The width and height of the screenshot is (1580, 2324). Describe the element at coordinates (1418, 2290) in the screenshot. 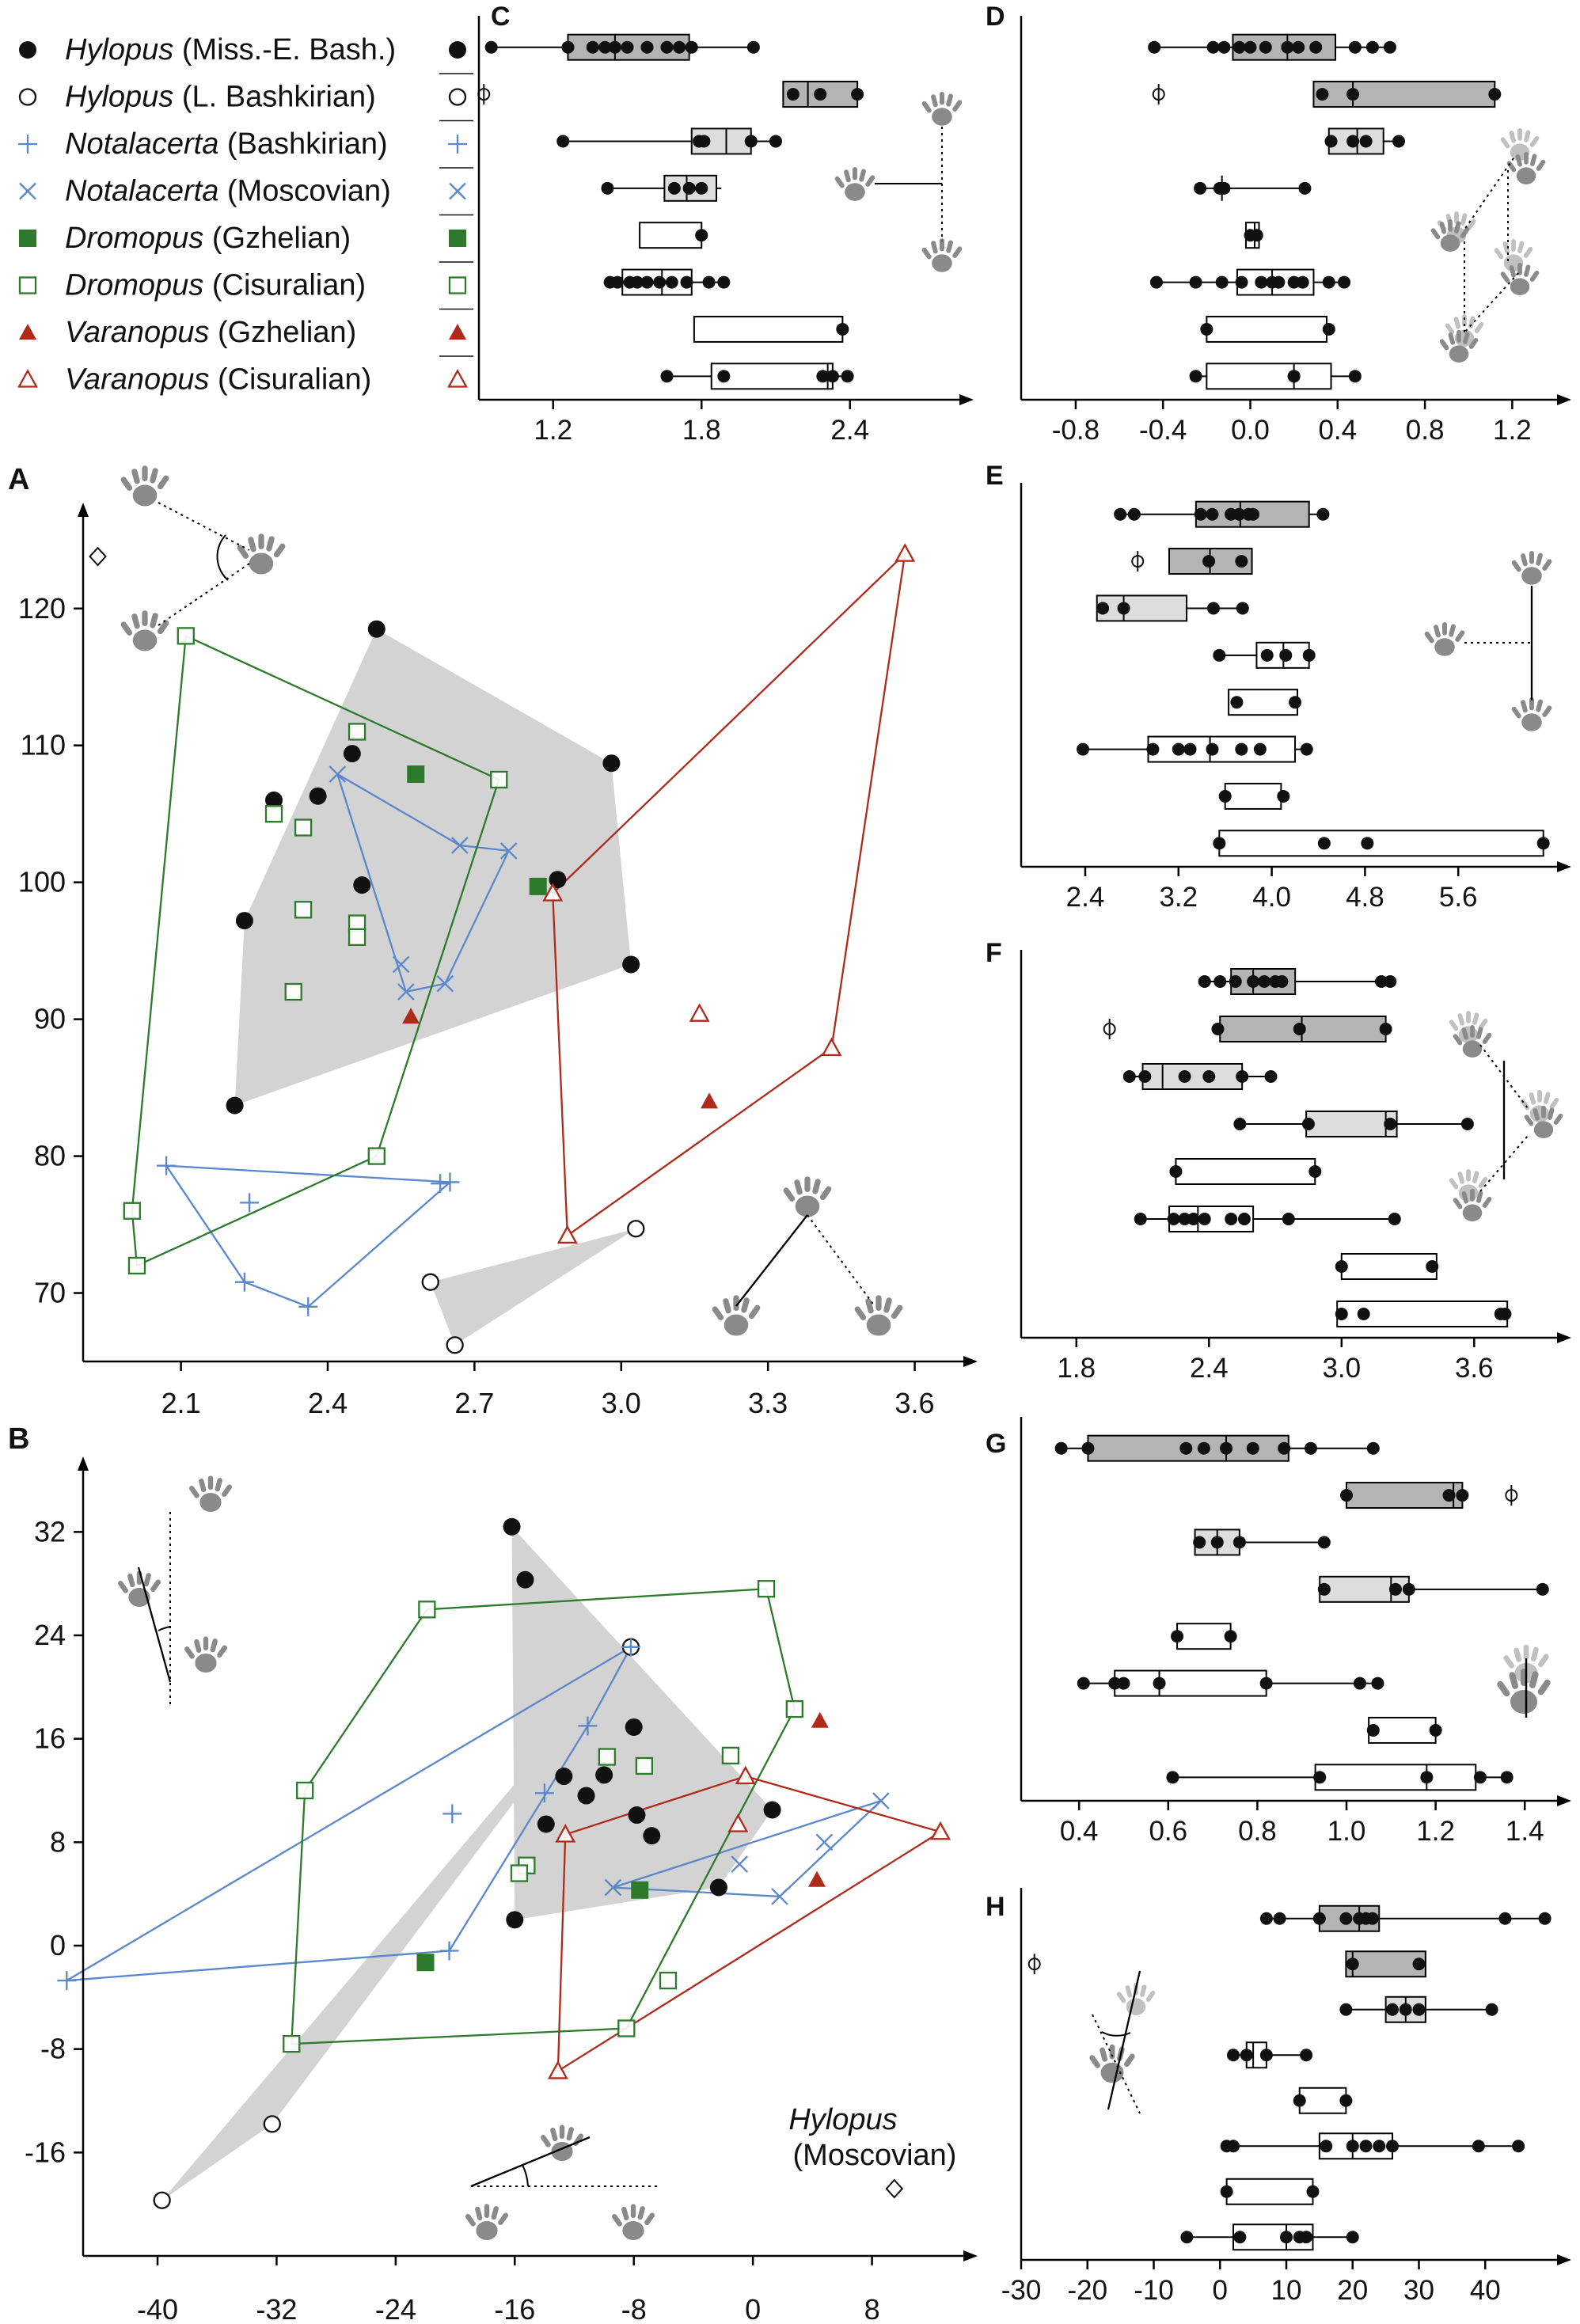

I see `x-tick-label: 30` at that location.